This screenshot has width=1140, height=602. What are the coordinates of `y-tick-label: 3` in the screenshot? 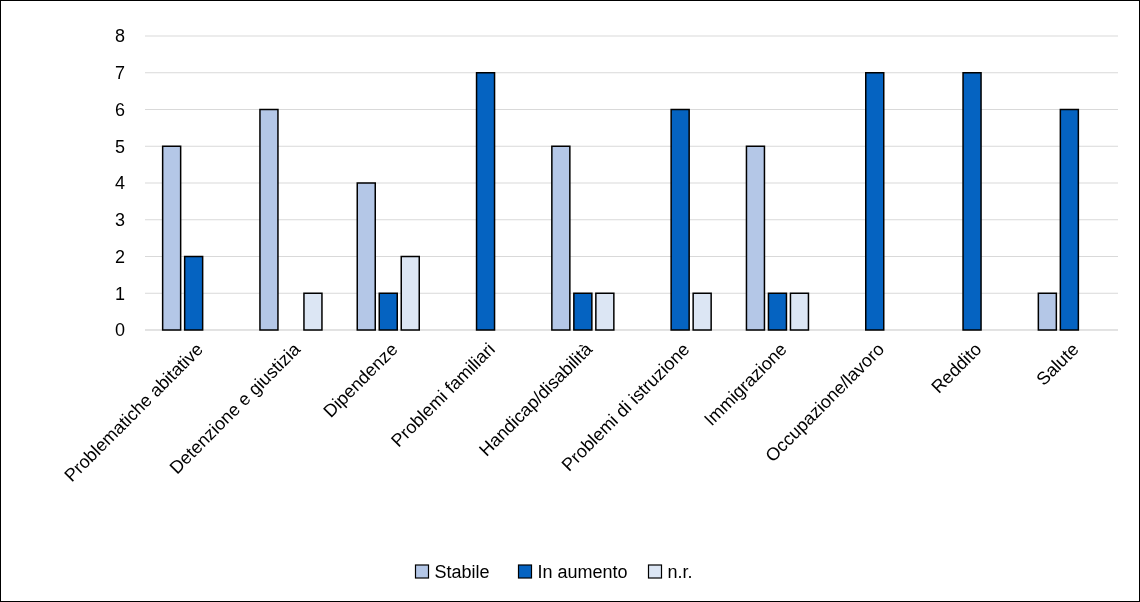 It's located at (119, 220).